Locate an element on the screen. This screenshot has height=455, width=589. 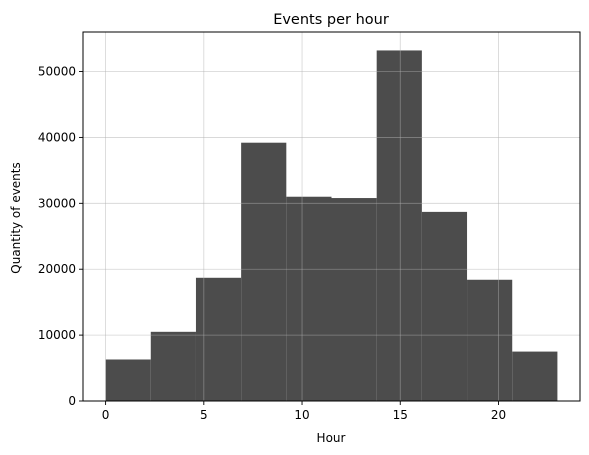
y-axis-label: Quantity of events is located at coordinates (16, 217).